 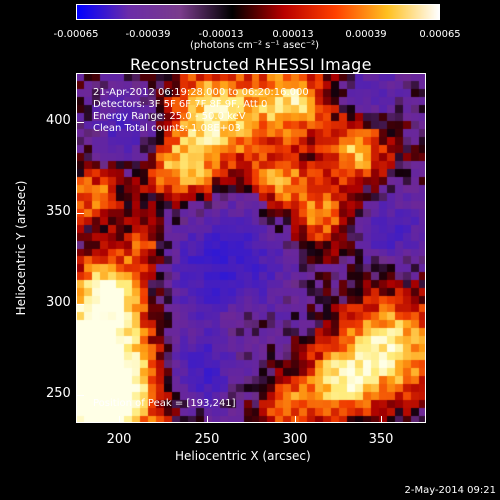 What do you see at coordinates (119, 439) in the screenshot?
I see `x-tick-label: 200` at bounding box center [119, 439].